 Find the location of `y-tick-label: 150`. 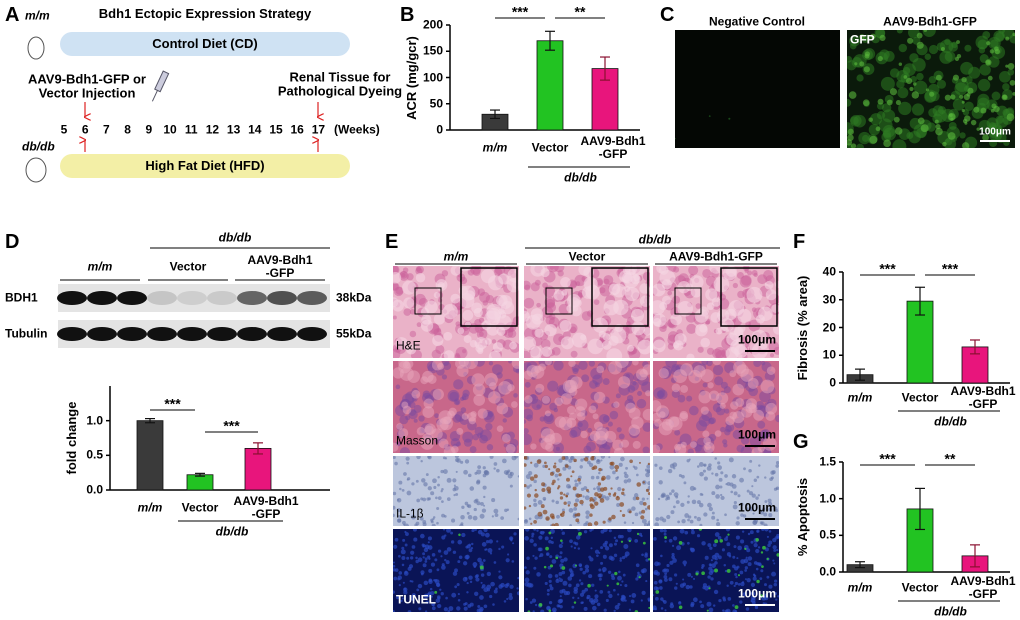

y-tick-label: 150 is located at coordinates (432, 50).